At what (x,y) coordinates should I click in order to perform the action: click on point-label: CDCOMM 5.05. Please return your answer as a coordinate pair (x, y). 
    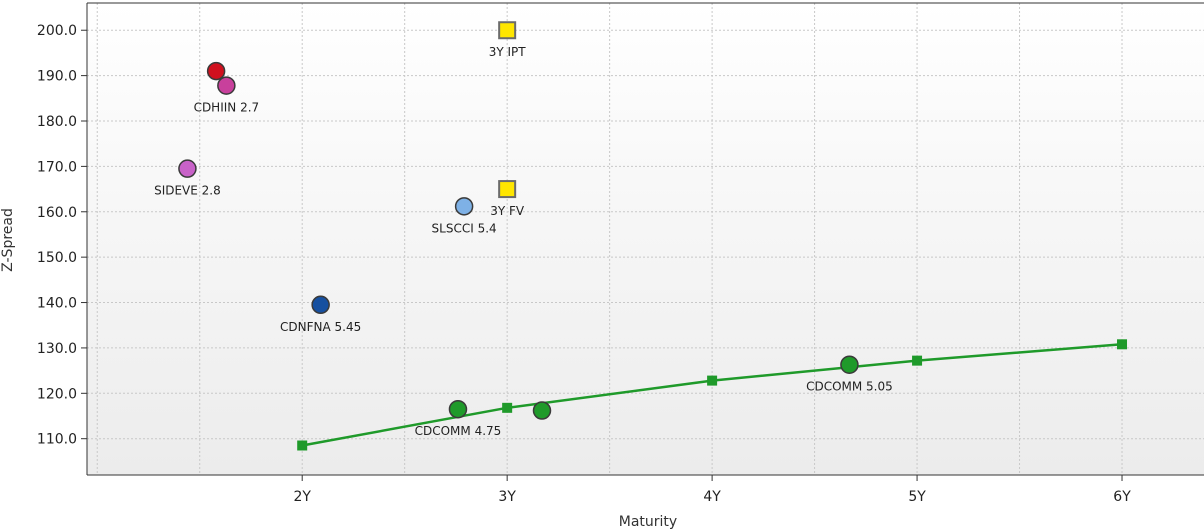
    Looking at the image, I should click on (849, 387).